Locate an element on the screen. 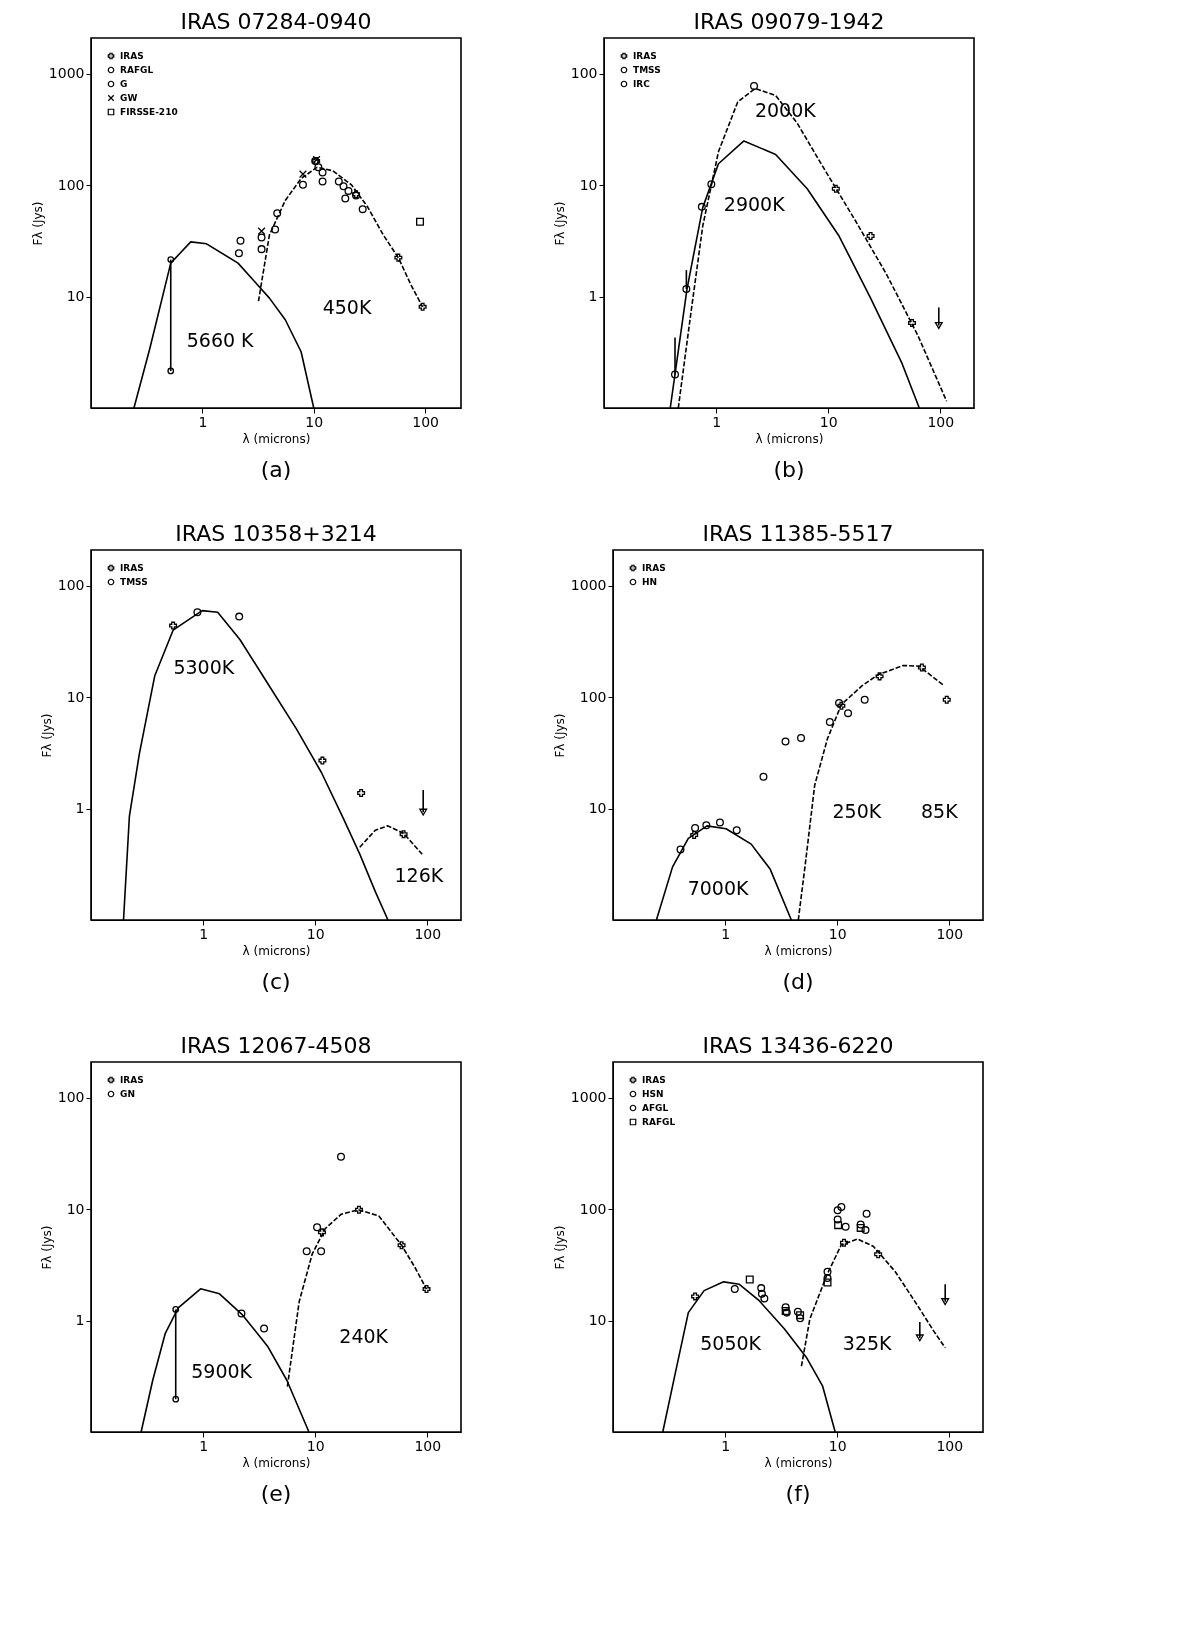  annotation: 5660 K is located at coordinates (220, 340).